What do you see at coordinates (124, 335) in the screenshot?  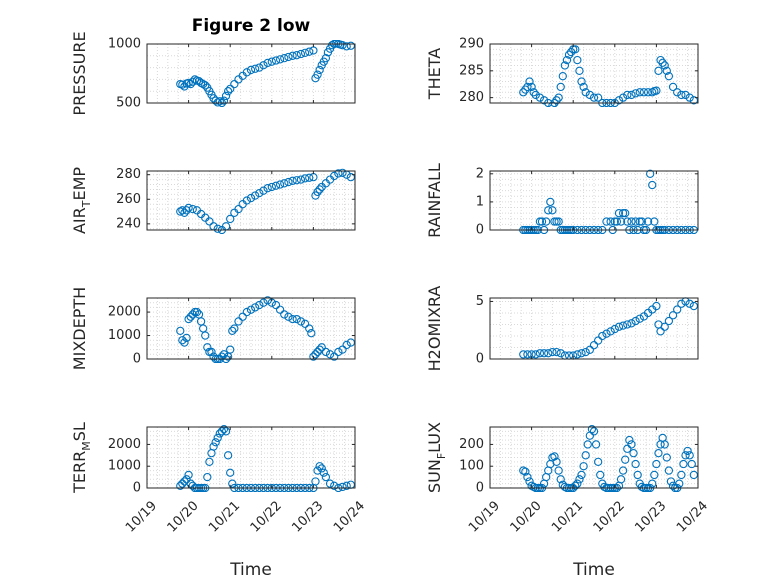 I see `y-tick-label: 1000` at bounding box center [124, 335].